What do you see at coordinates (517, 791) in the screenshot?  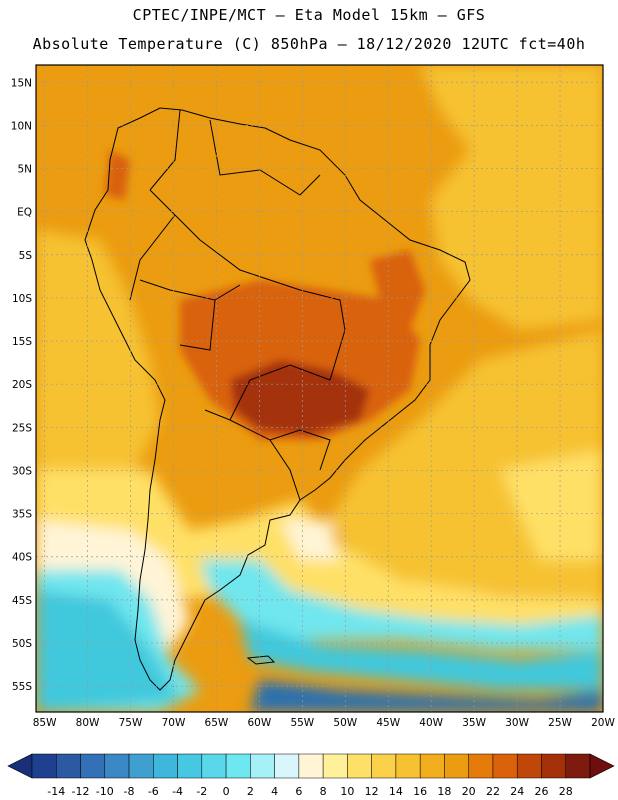 I see `colorbar-label: 24` at bounding box center [517, 791].